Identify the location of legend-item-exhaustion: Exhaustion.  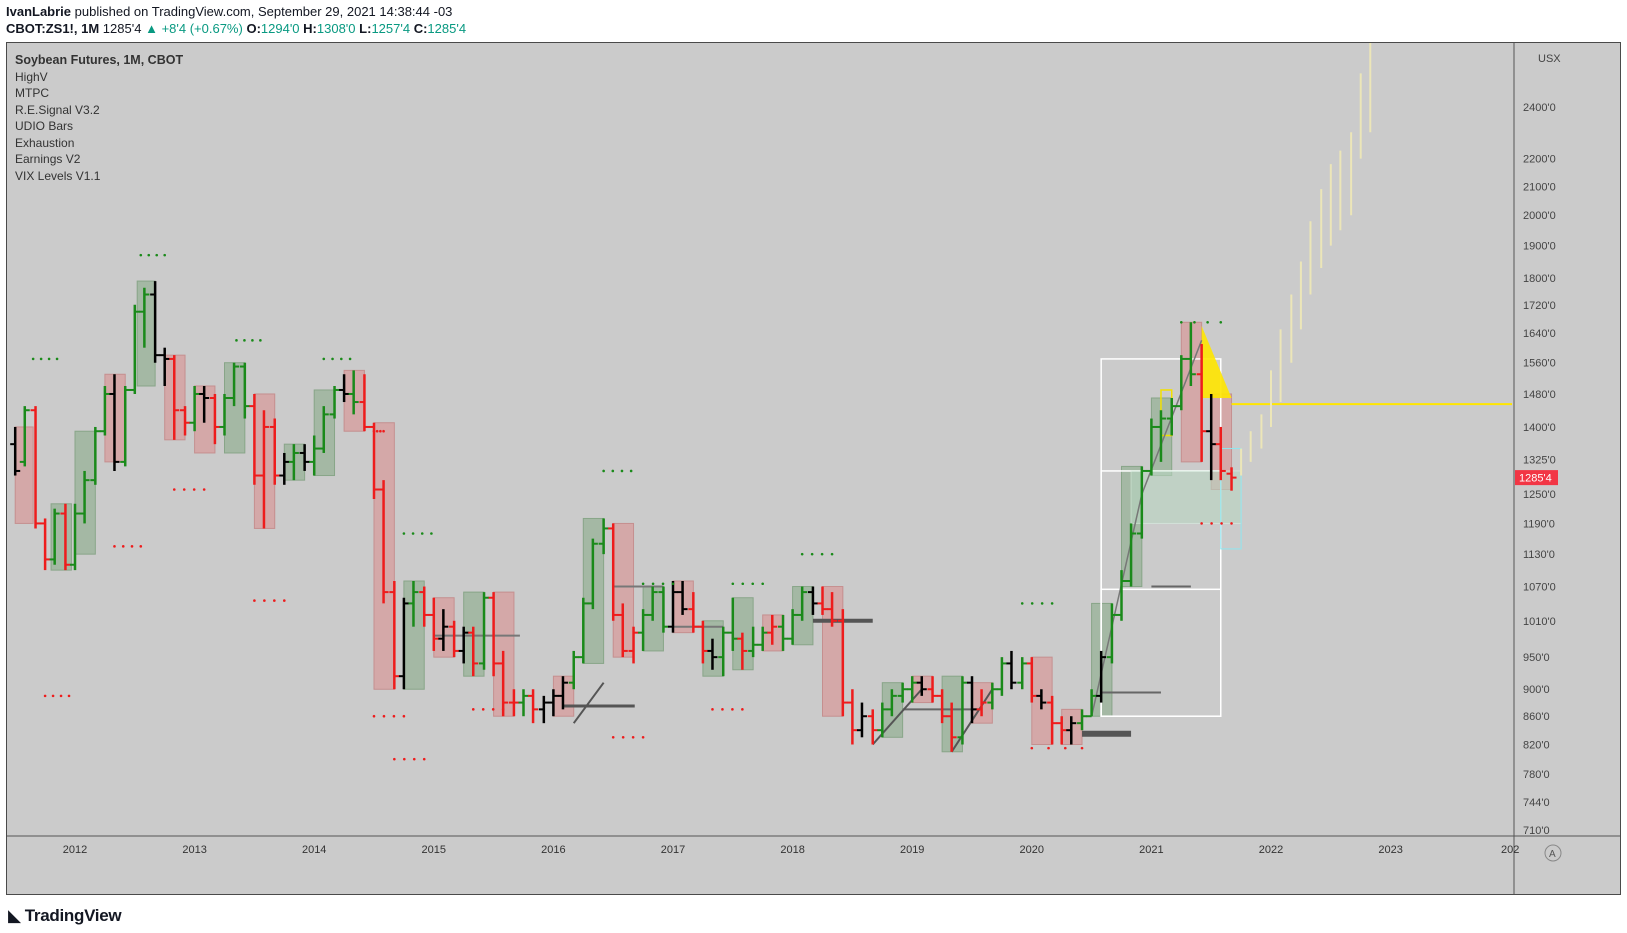
(45, 142).